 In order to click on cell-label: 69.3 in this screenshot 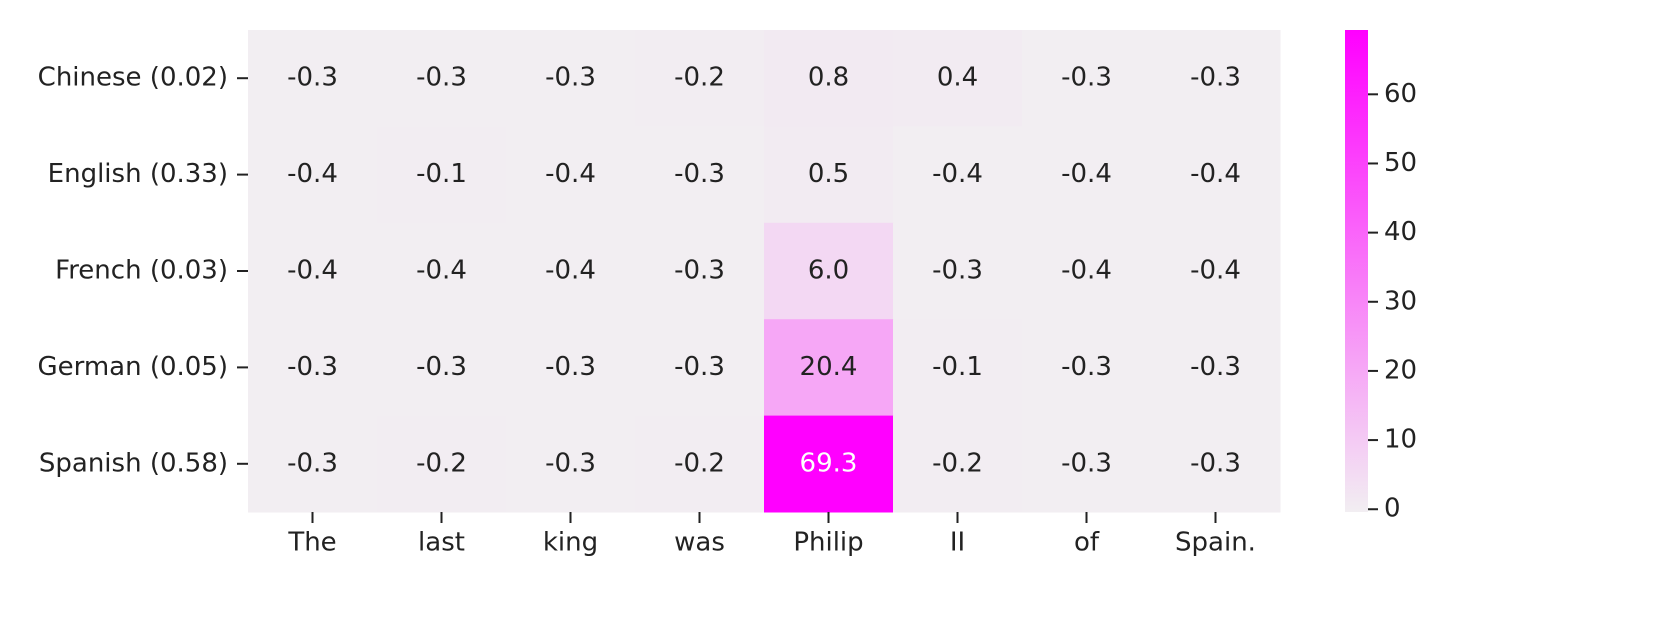, I will do `click(829, 463)`.